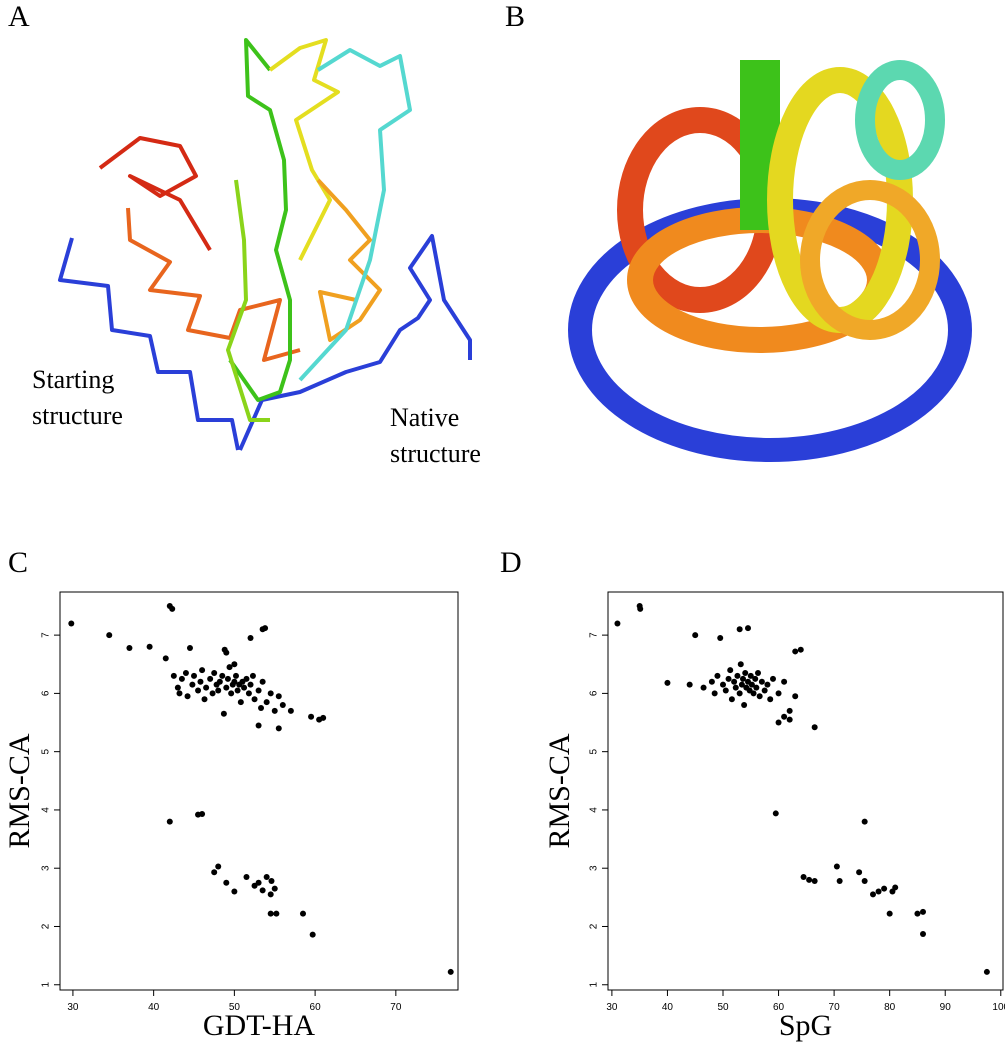 The image size is (1005, 1050). What do you see at coordinates (594, 985) in the screenshot?
I see `y-tick-label: 1` at bounding box center [594, 985].